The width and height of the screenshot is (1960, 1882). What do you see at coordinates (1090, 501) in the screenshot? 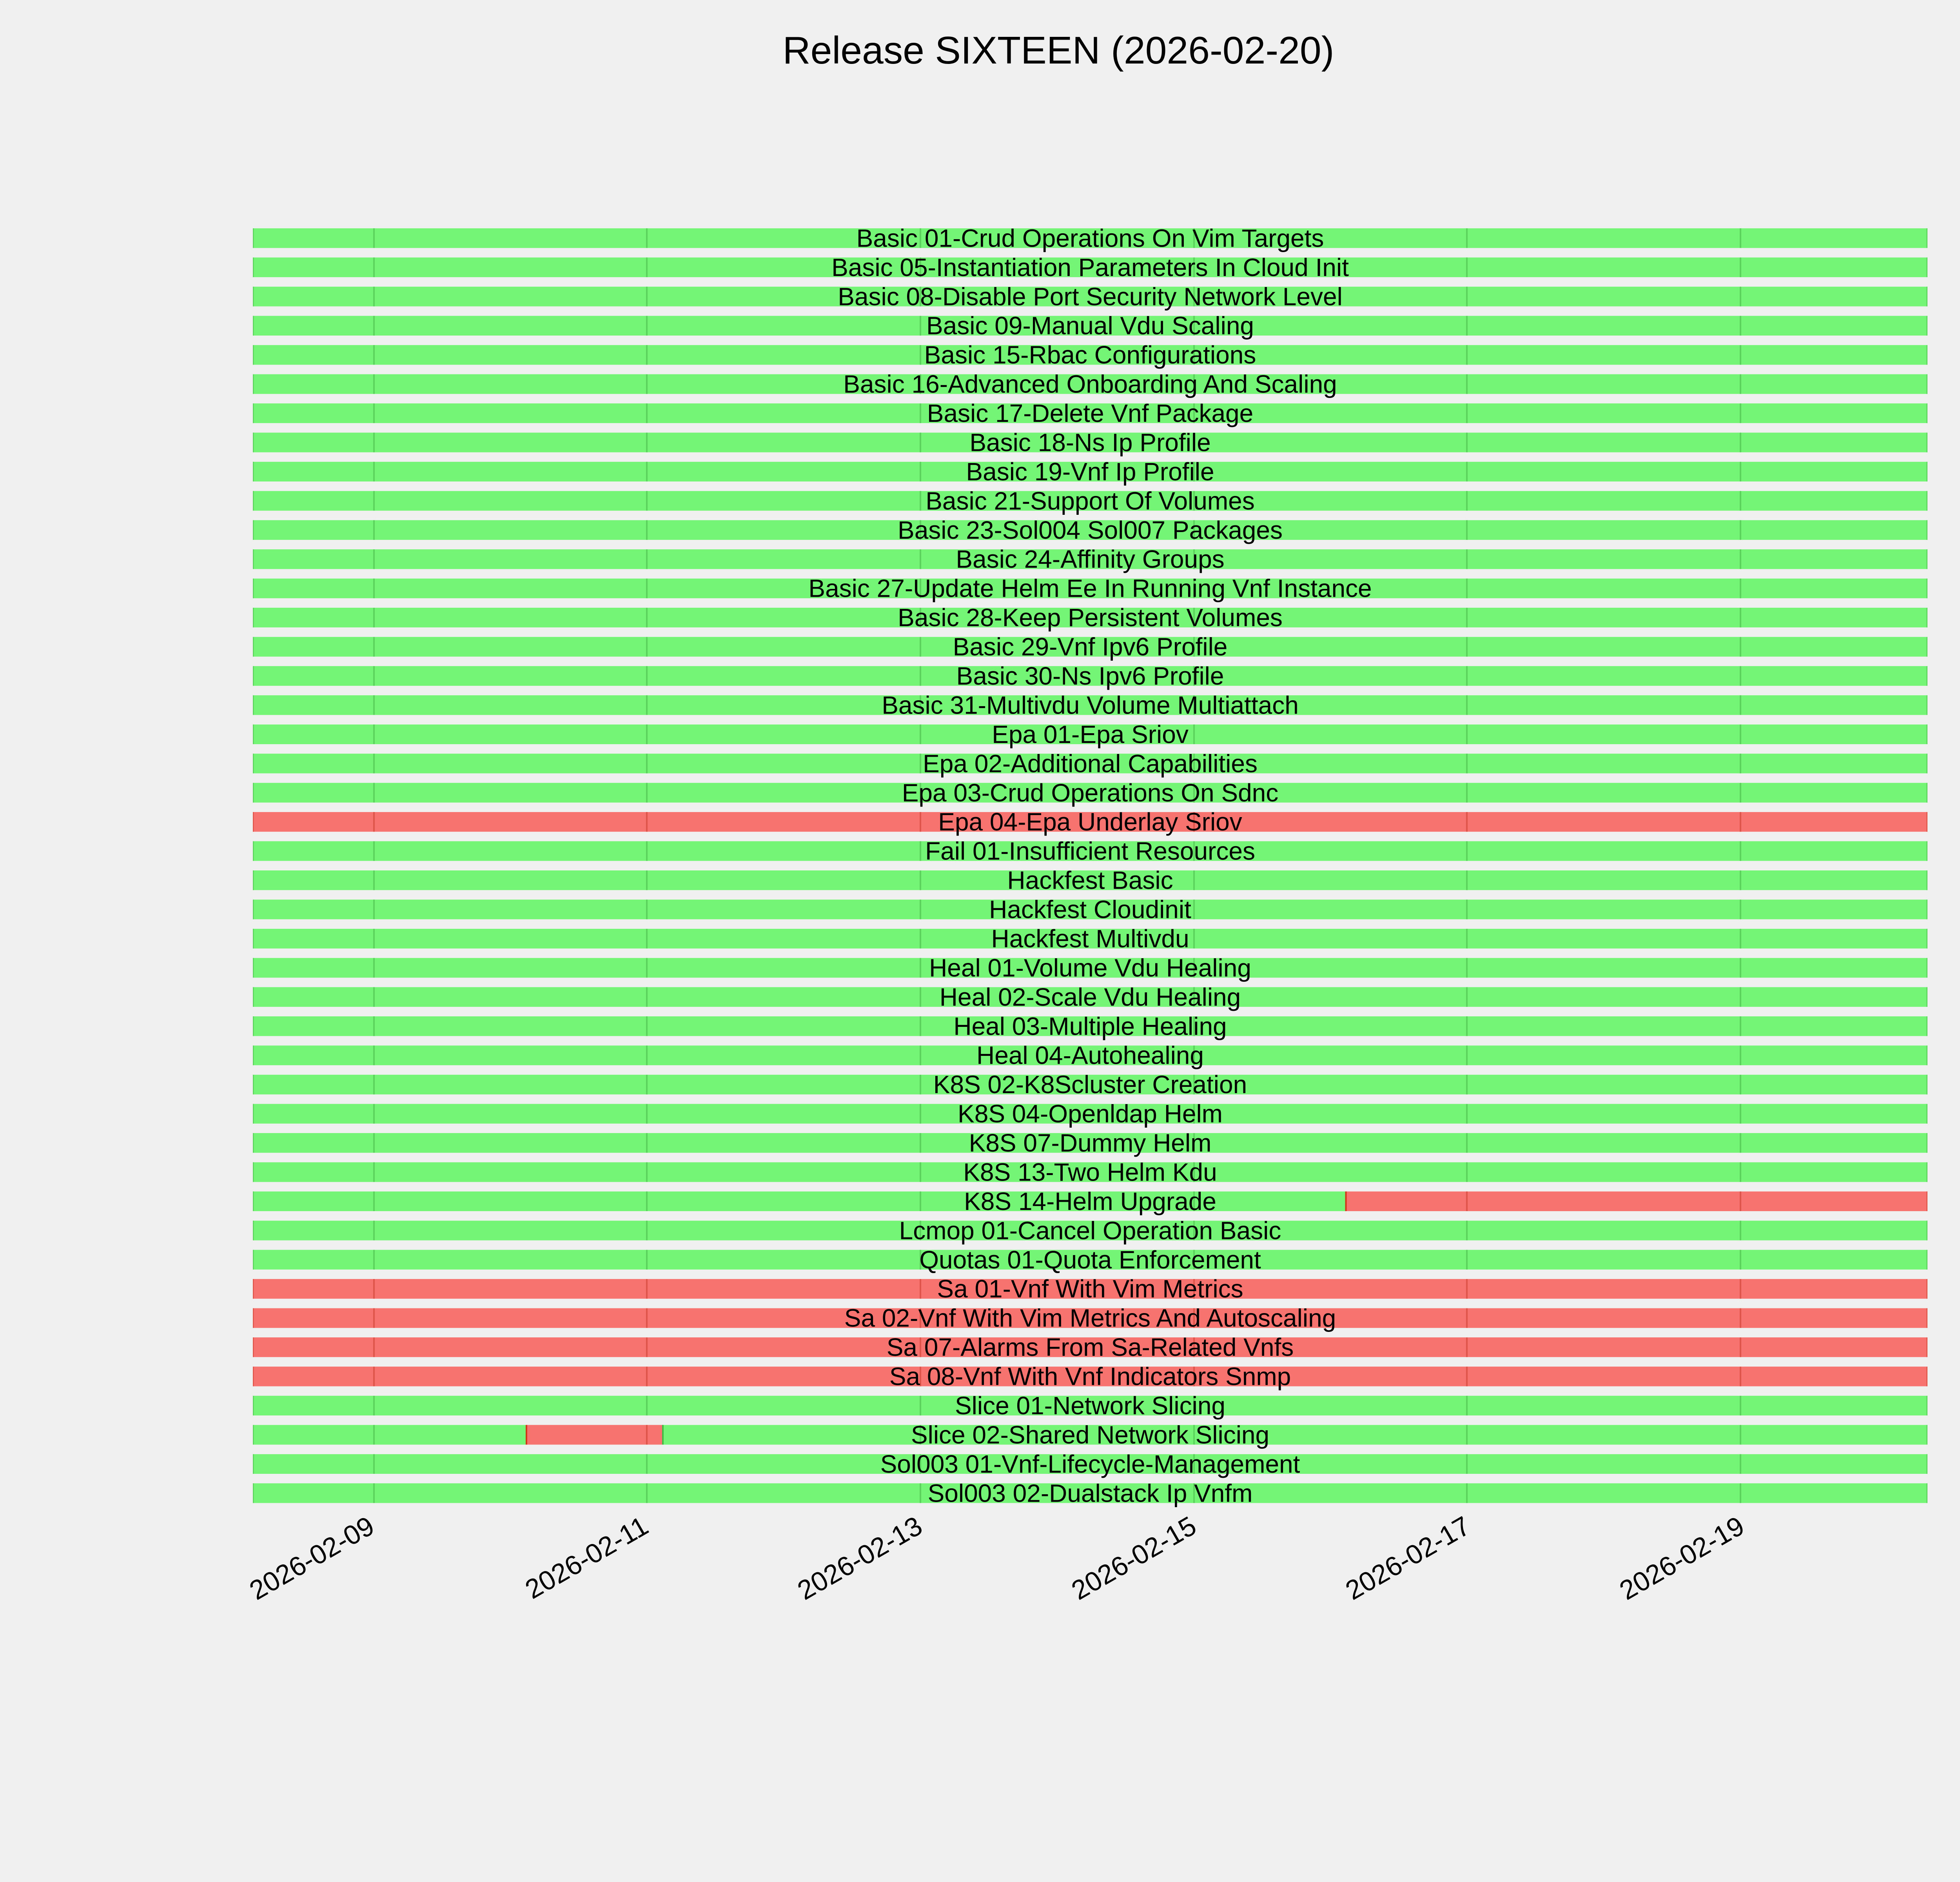
I see `svg-text: Basic 21-Support Of Volumes` at bounding box center [1090, 501].